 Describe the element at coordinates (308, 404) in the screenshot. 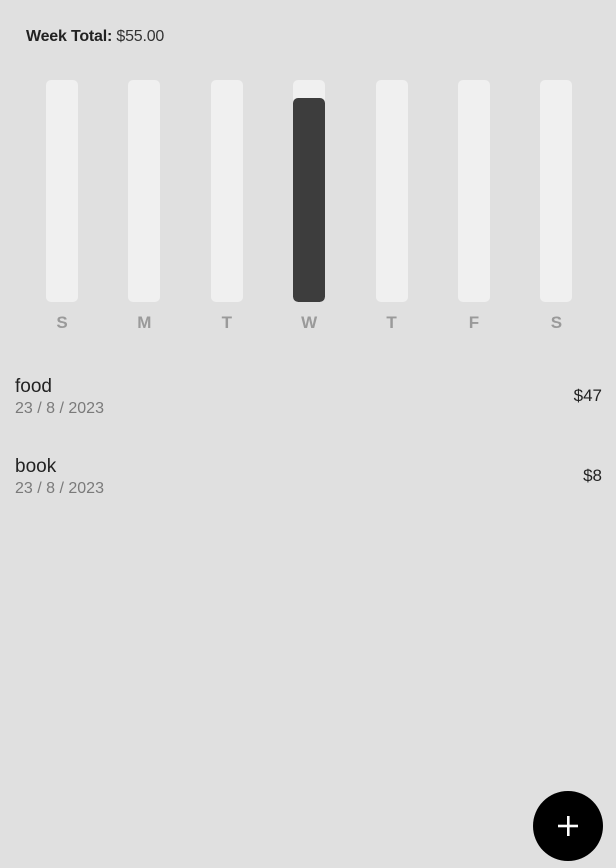

I see `expense-item: food 23 / 8 / 2023 $47` at that location.